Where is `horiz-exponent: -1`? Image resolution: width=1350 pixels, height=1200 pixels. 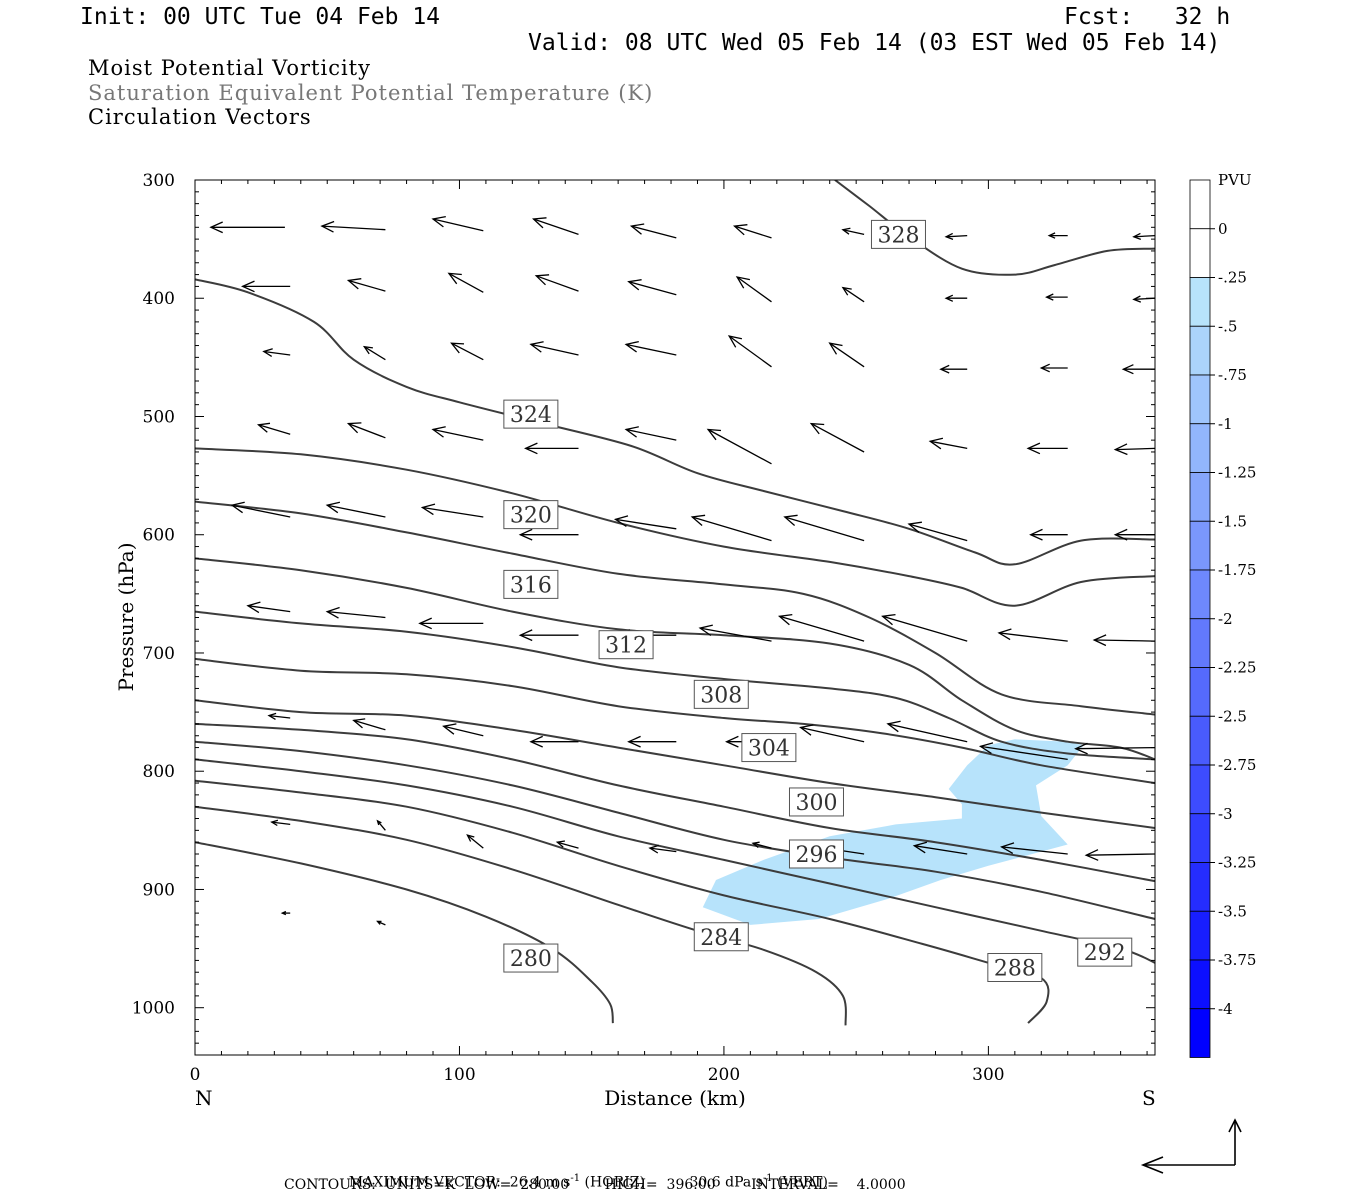
horiz-exponent: -1 is located at coordinates (575, 1178).